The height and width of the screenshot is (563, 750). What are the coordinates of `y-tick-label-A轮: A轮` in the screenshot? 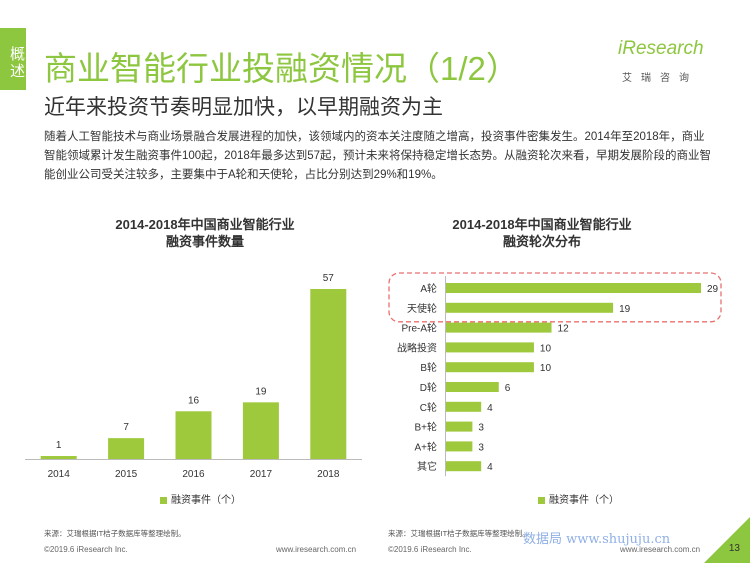 It's located at (428, 288).